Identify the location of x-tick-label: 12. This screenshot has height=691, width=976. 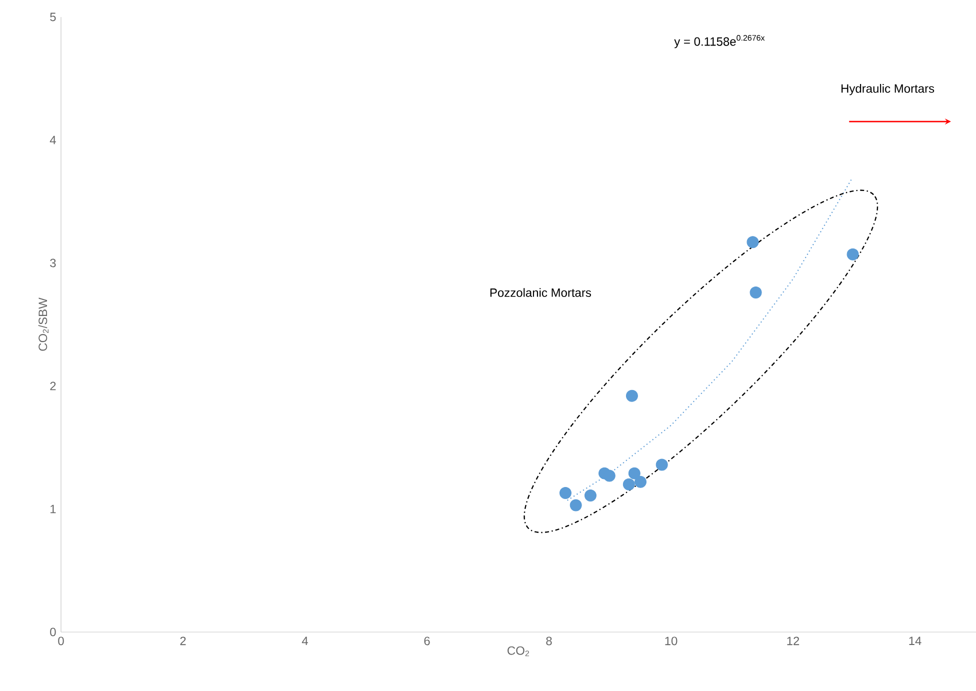
(793, 641).